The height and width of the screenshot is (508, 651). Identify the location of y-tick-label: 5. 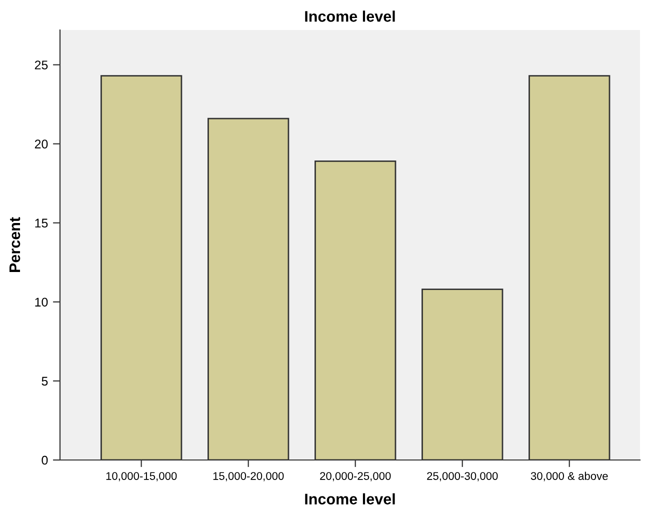
(45, 381).